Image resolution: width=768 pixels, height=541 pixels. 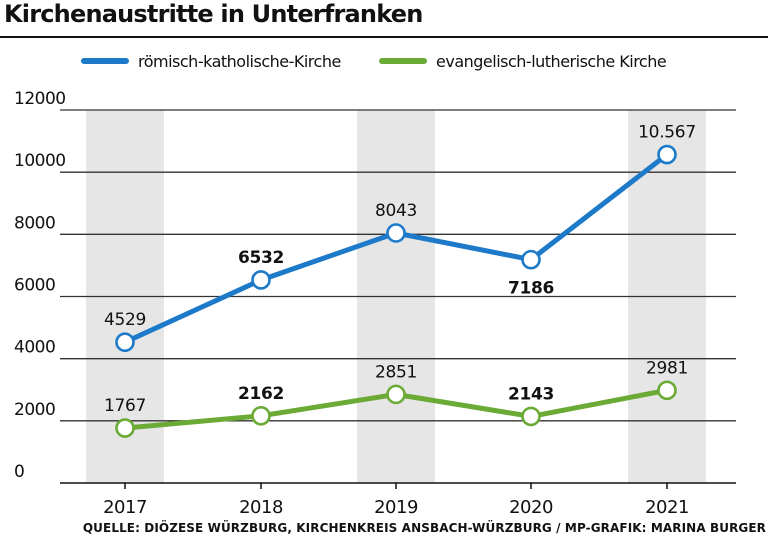 I want to click on data-label-0-2019: 8043, so click(x=396, y=211).